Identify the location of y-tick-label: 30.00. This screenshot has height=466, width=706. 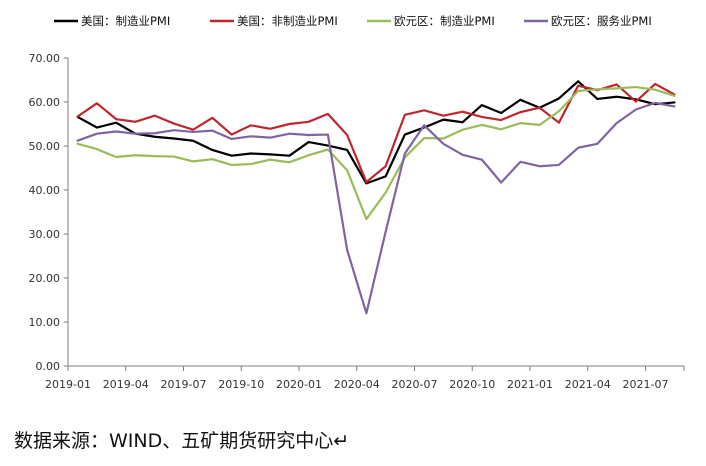
(45, 234).